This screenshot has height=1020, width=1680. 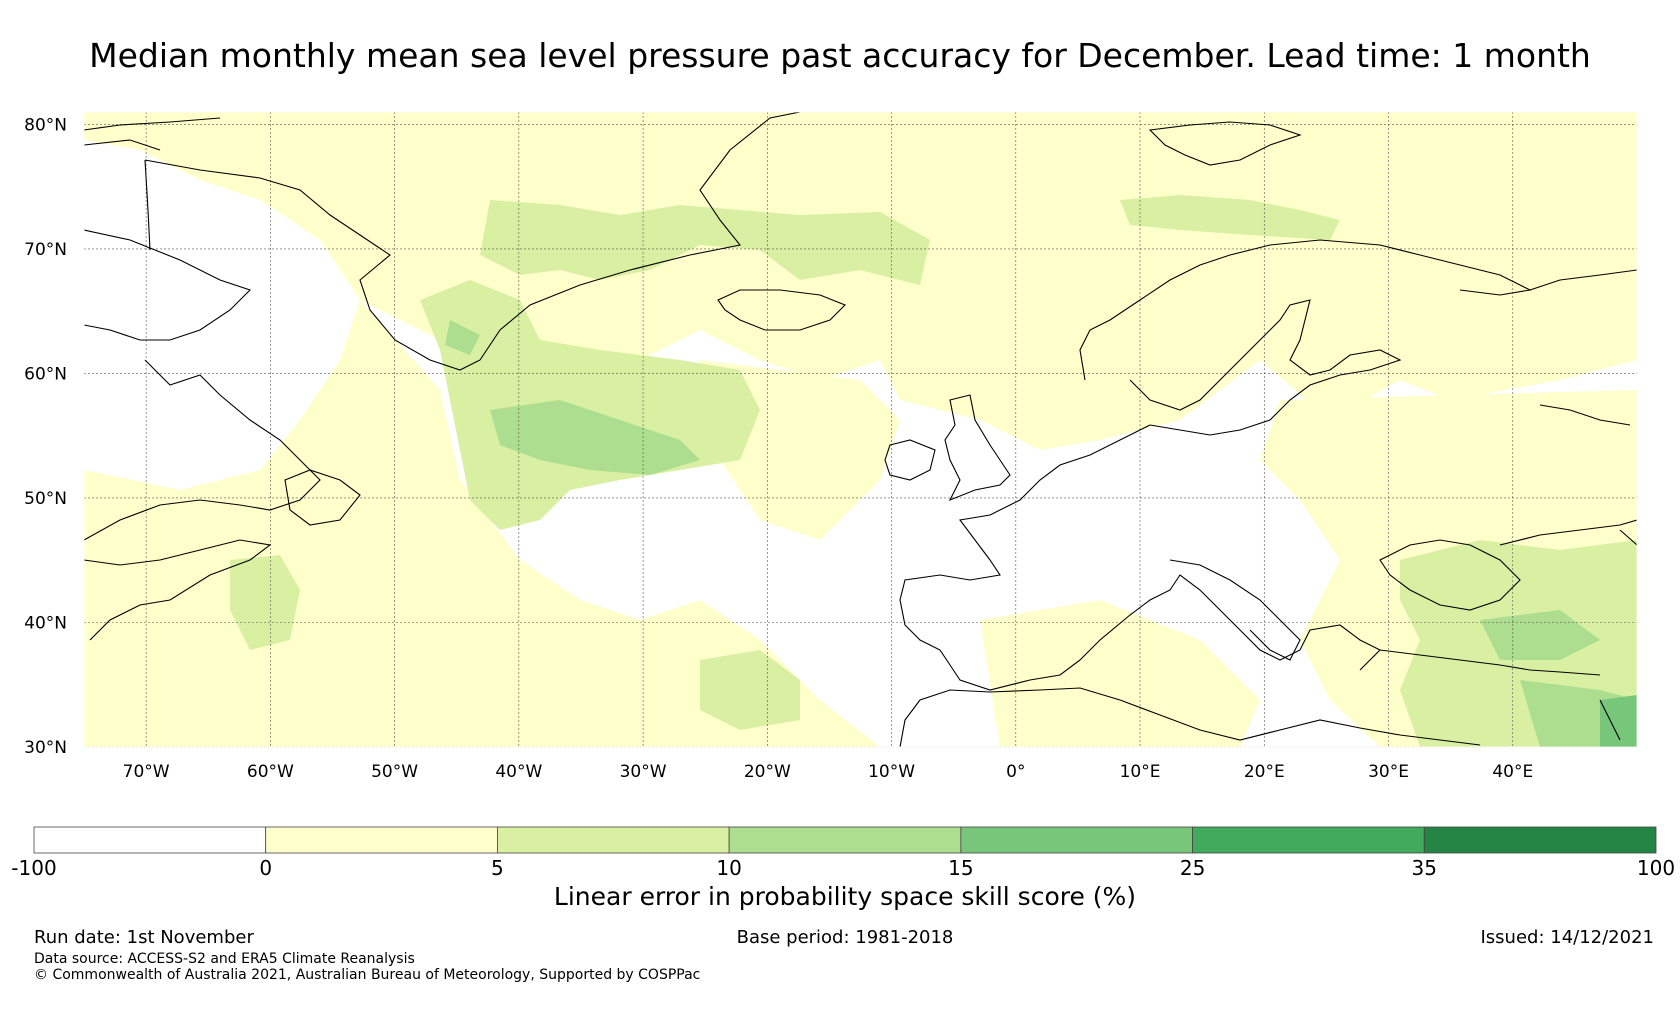 I want to click on coast-turkey, so click(x=1508, y=597).